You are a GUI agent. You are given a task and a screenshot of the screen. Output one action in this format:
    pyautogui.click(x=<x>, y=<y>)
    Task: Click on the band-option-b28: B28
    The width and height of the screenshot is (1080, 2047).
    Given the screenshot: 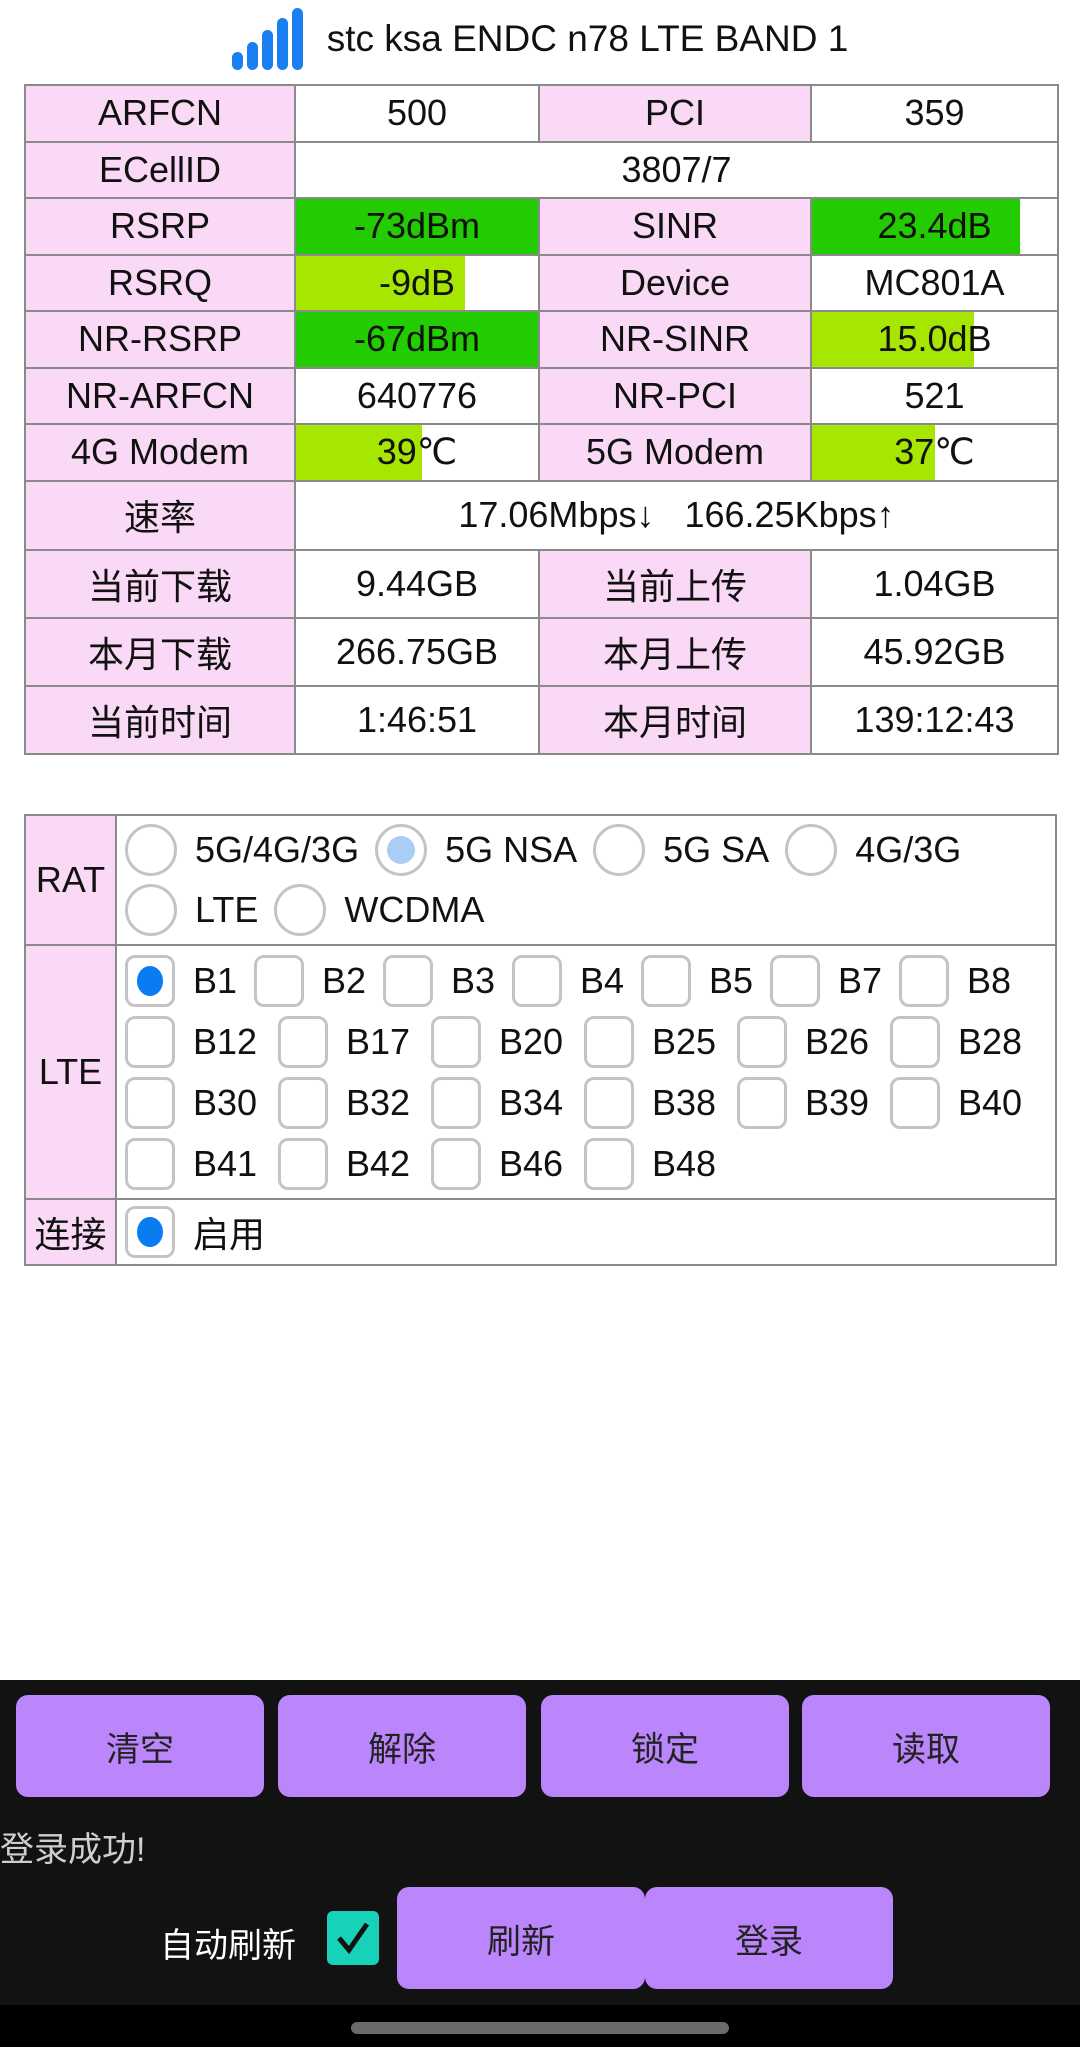 What is the action you would take?
    pyautogui.click(x=966, y=1041)
    